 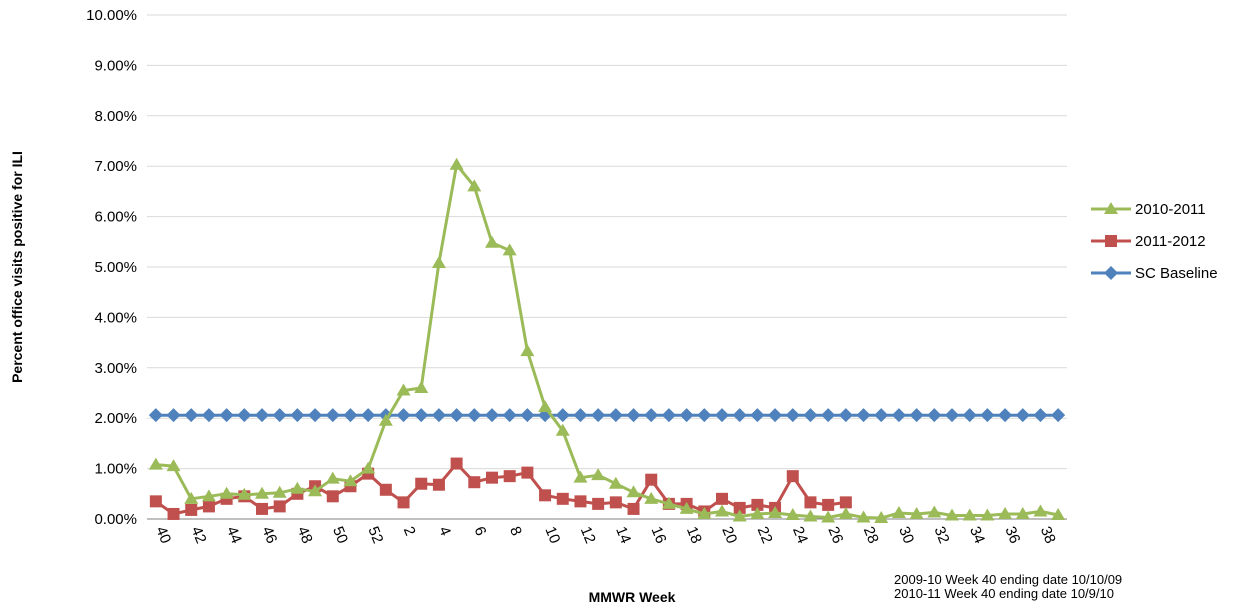 I want to click on legend-label: SC Baseline, so click(x=1176, y=273).